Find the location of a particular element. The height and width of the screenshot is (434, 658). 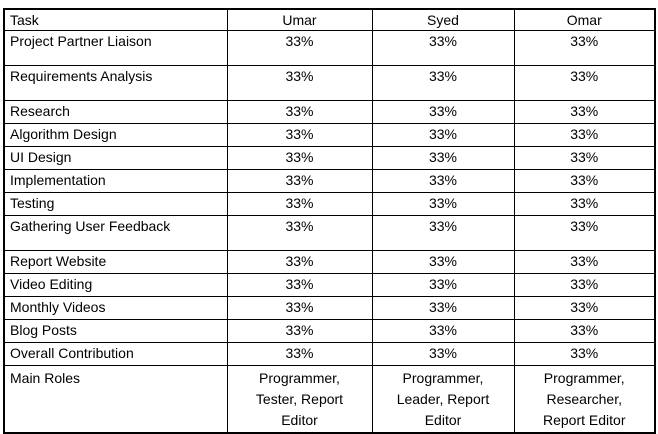

value-cell: Programmer, Researcher, Report Editor is located at coordinates (584, 399).